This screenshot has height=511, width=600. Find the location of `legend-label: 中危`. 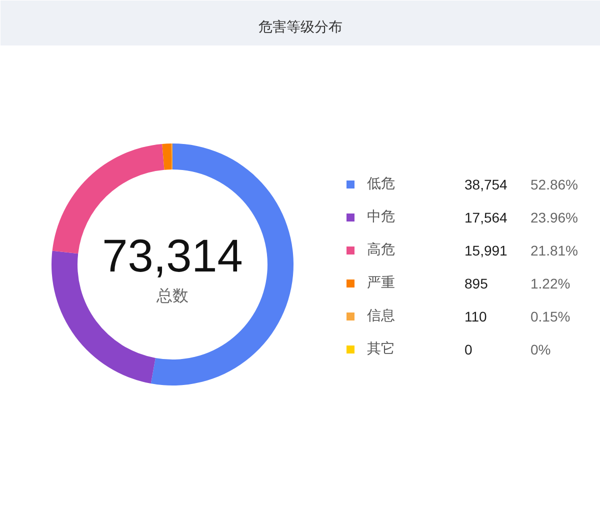

legend-label: 中危 is located at coordinates (381, 216).